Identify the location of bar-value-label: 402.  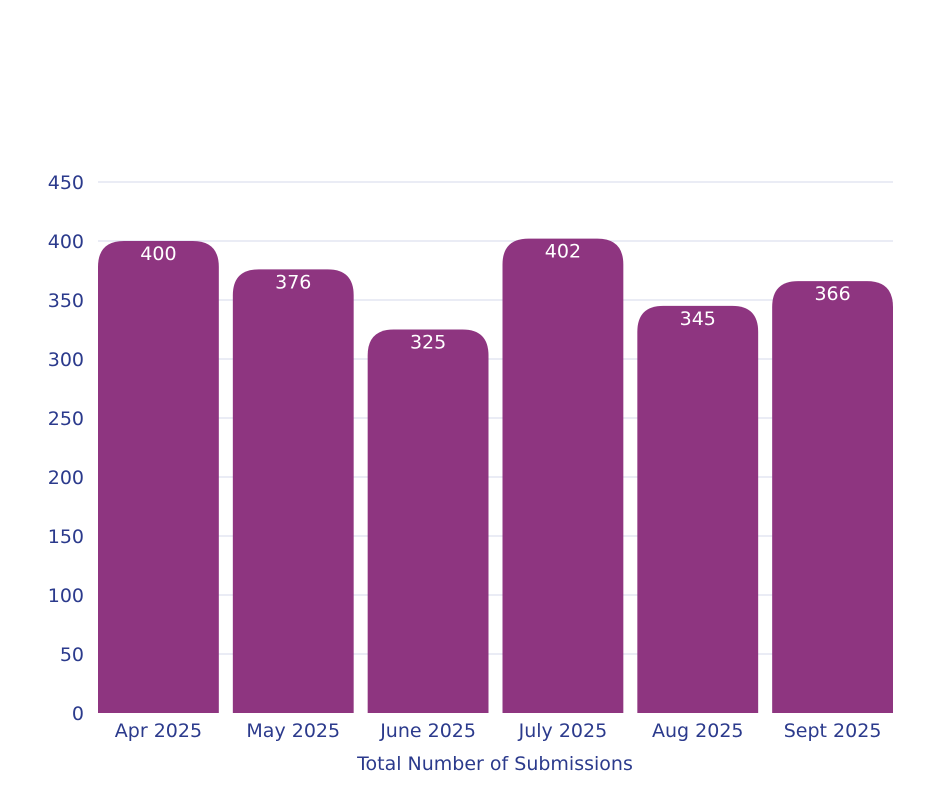
(563, 252).